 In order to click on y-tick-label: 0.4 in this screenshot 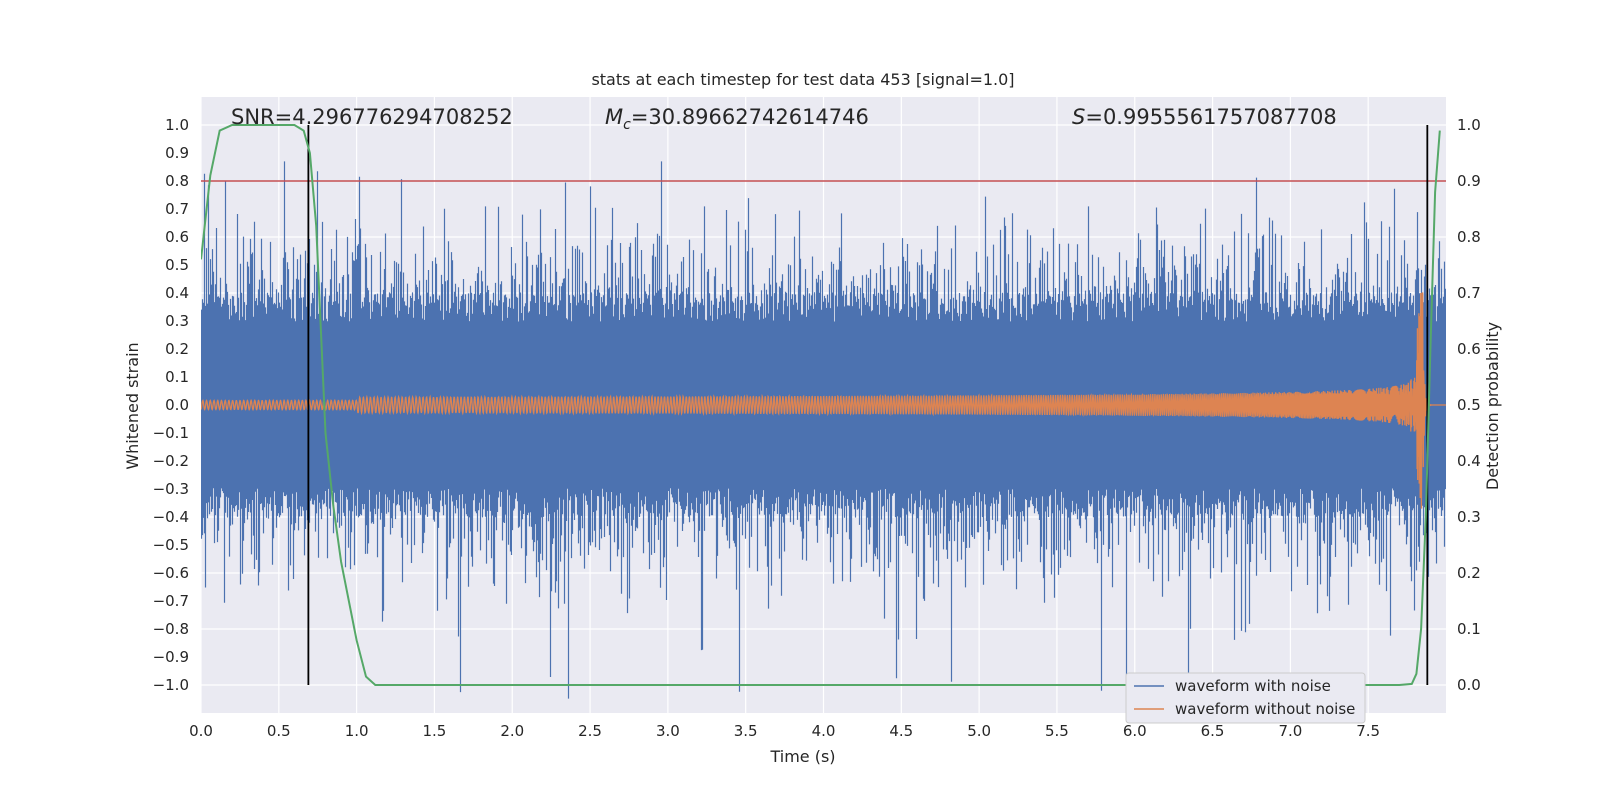, I will do `click(177, 293)`.